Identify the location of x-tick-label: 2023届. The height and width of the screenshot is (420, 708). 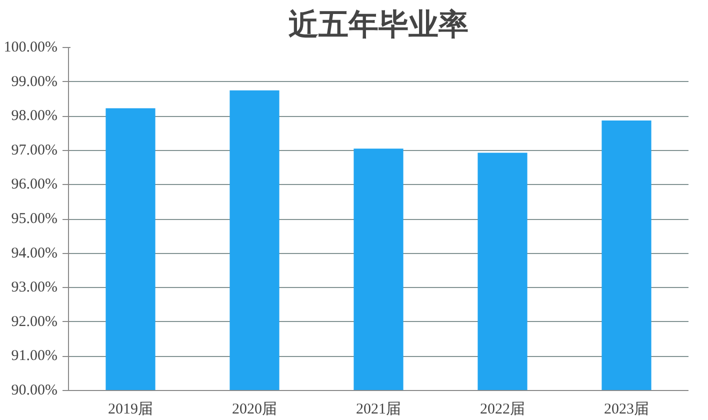
(626, 410).